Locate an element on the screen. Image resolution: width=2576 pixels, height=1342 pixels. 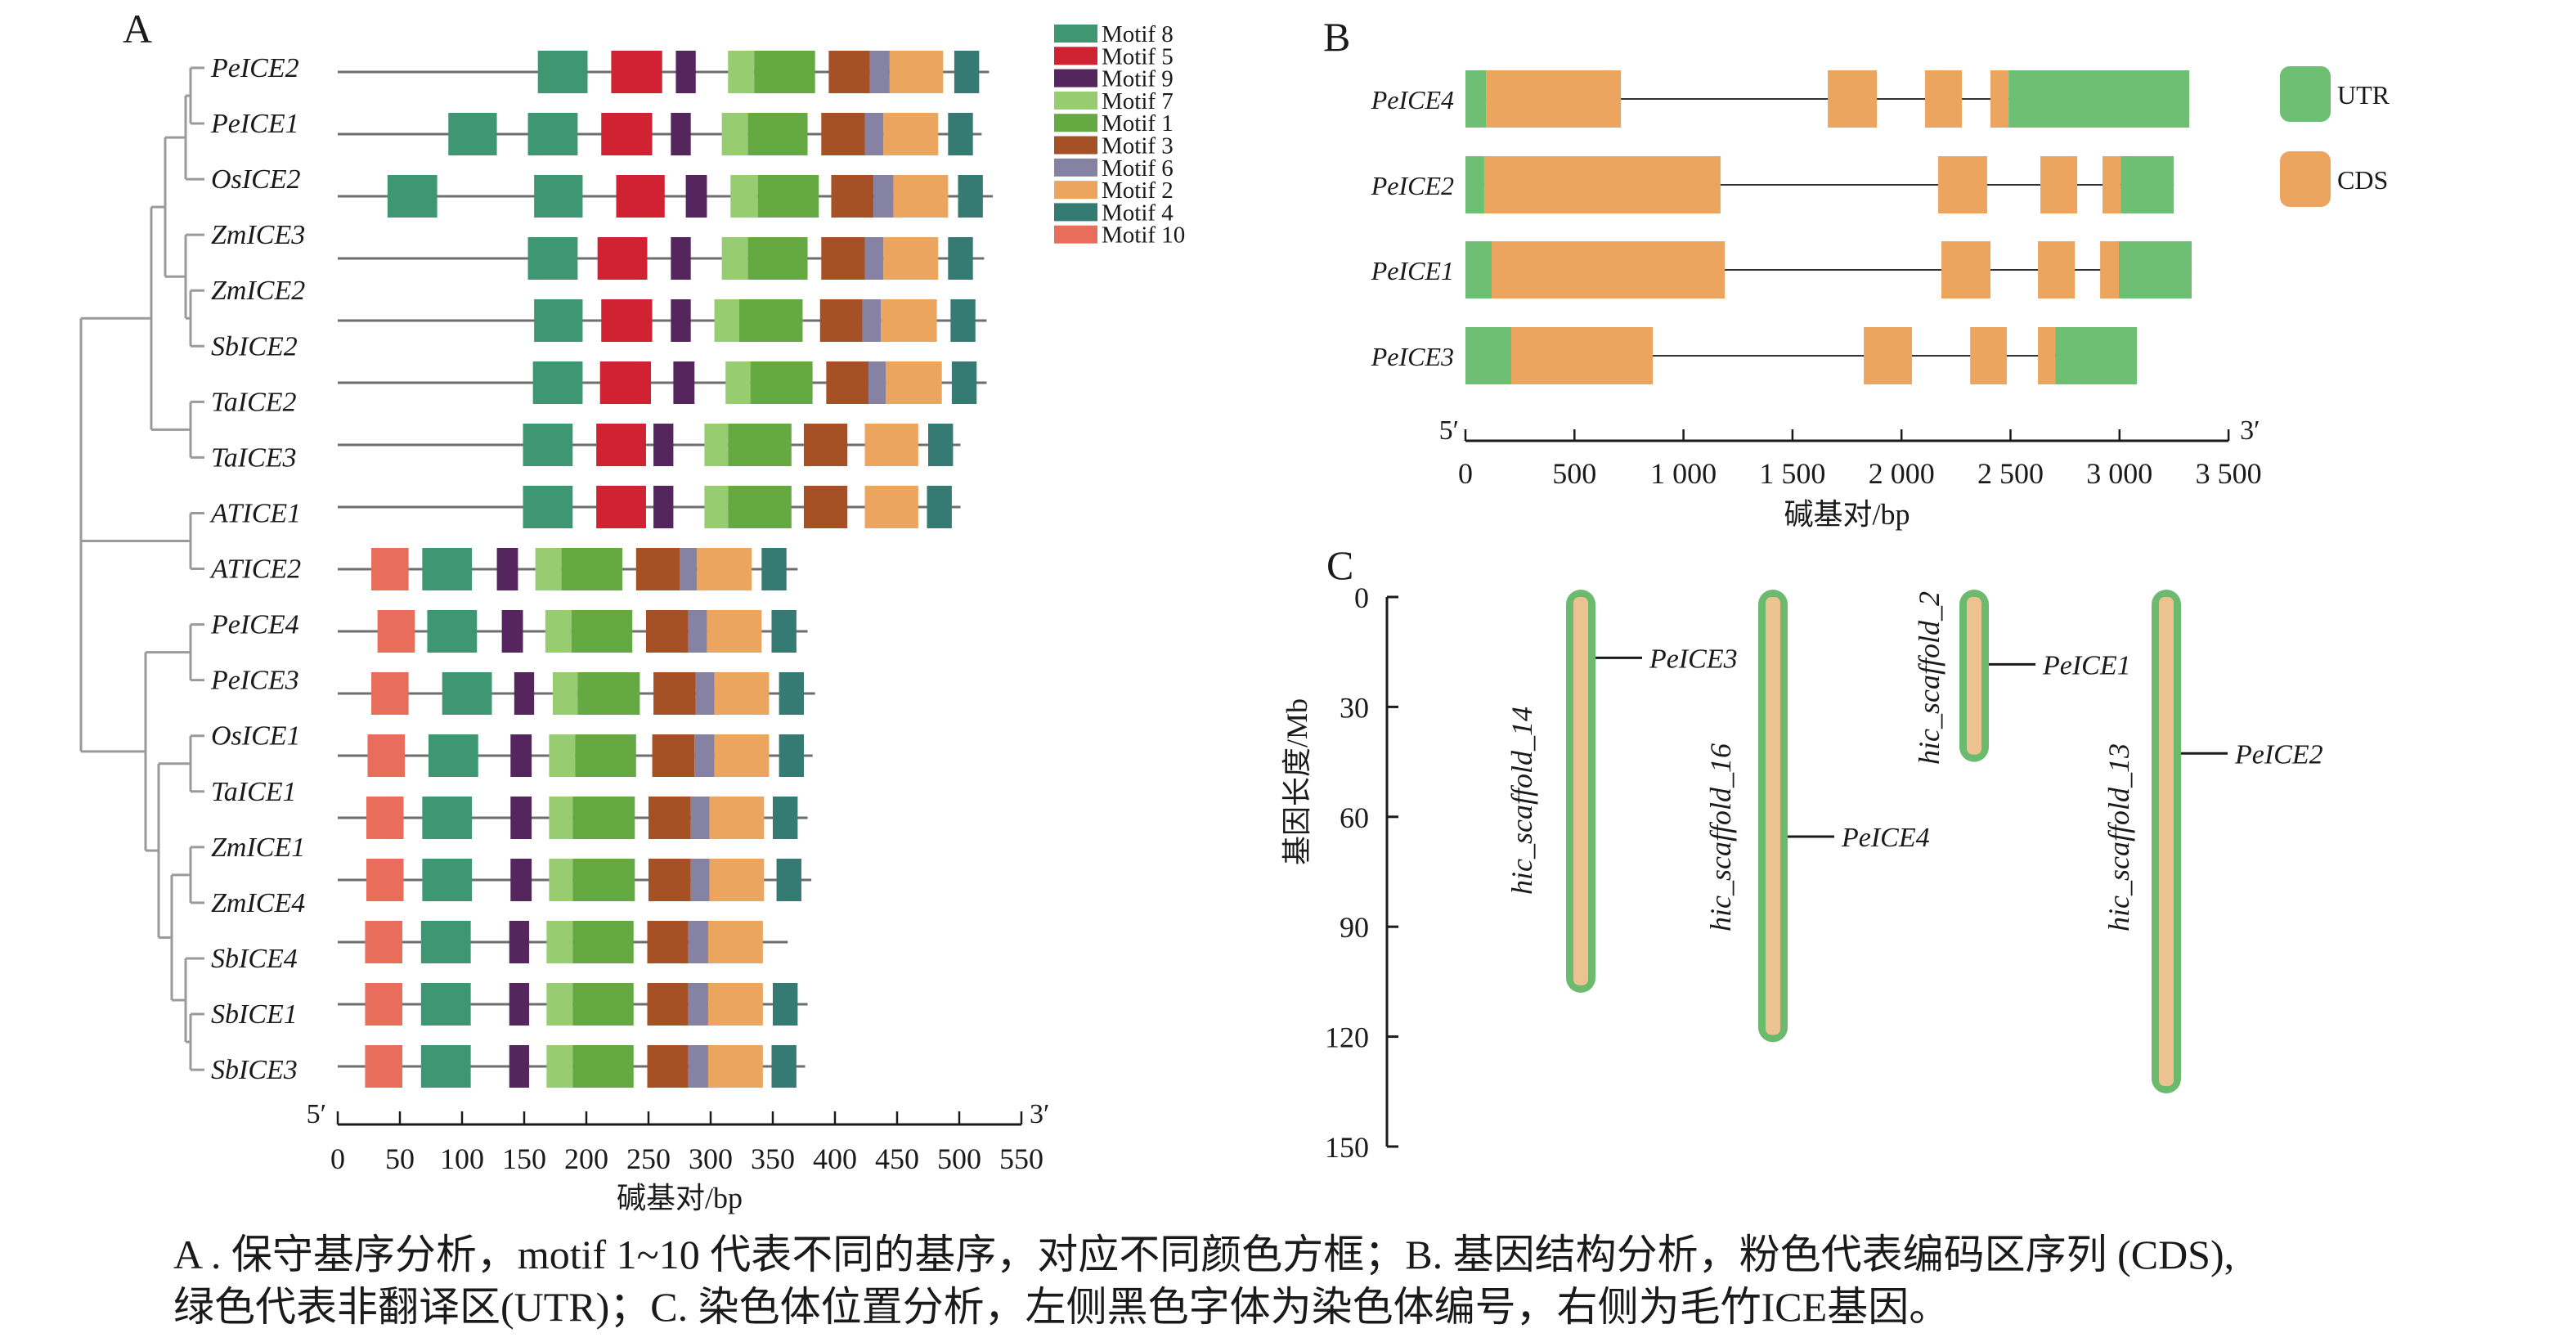
legend-swatch-cds is located at coordinates (2306, 179).